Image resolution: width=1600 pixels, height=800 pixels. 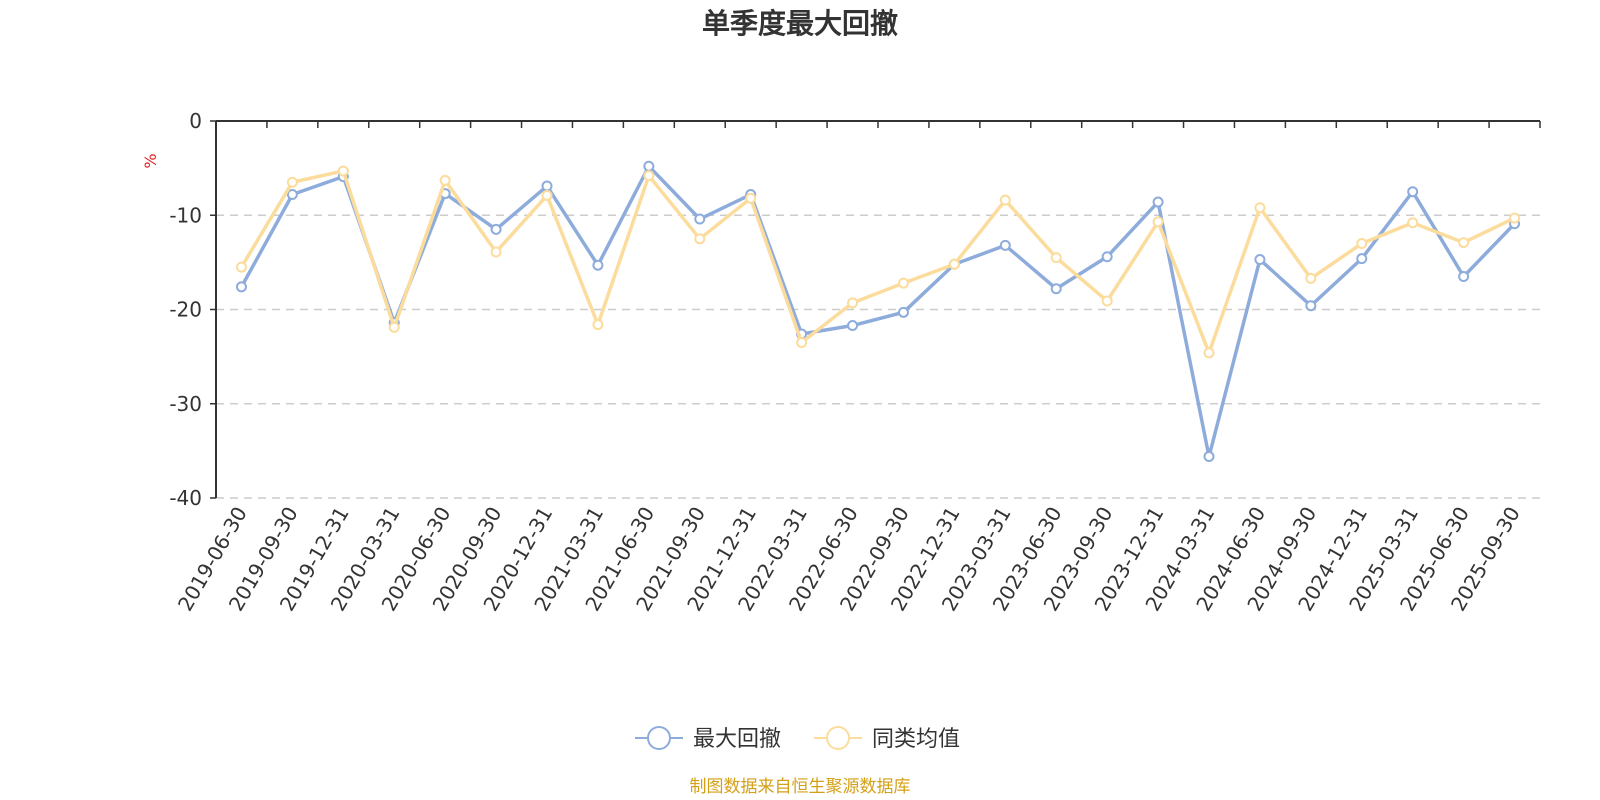 What do you see at coordinates (185, 404) in the screenshot?
I see `y-tick-label: -30` at bounding box center [185, 404].